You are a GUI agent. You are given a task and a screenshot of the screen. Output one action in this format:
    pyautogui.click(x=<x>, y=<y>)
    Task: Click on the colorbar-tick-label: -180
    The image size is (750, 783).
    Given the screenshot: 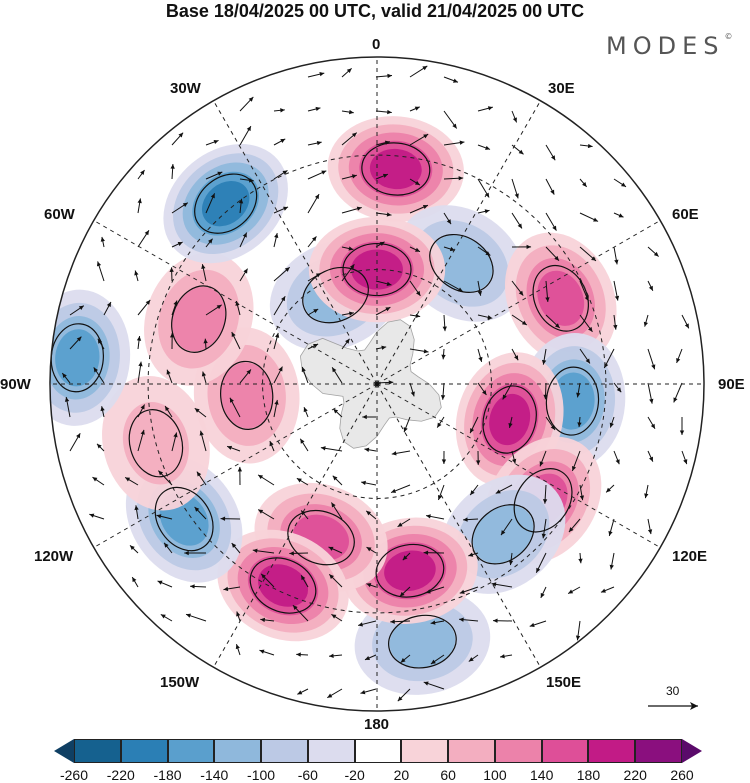 What is the action you would take?
    pyautogui.click(x=167, y=775)
    